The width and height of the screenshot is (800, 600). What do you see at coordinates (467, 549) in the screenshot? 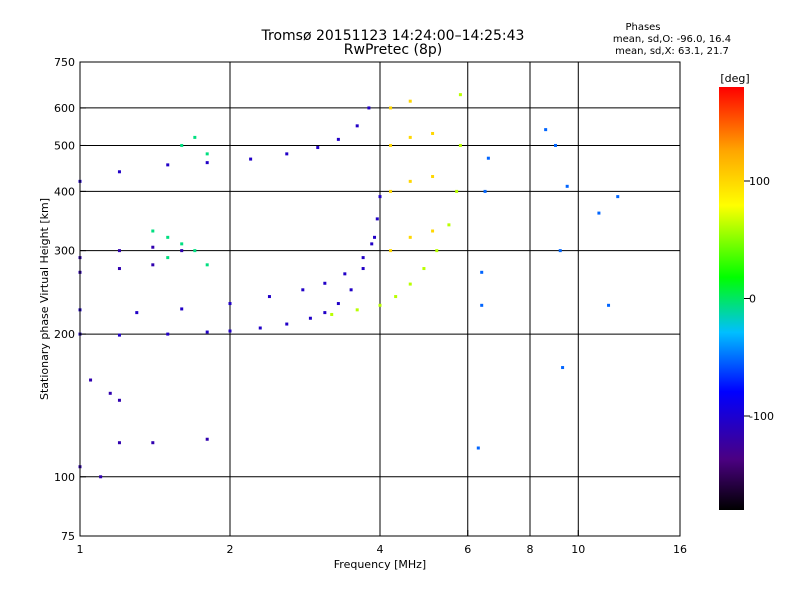
I see `x-tick-label: 6` at bounding box center [467, 549].